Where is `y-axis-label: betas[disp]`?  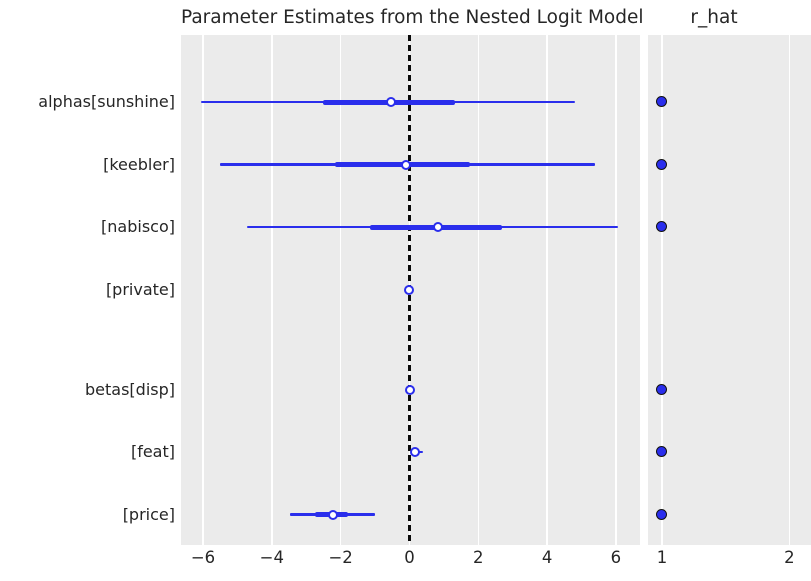 y-axis-label: betas[disp] is located at coordinates (130, 389).